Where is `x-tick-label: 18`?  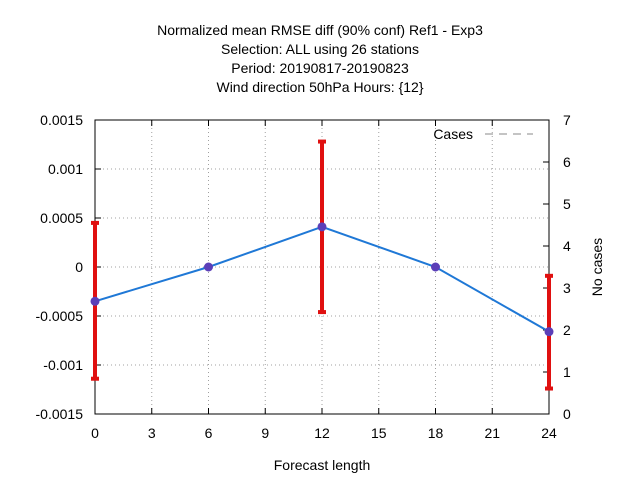 x-tick-label: 18 is located at coordinates (436, 433).